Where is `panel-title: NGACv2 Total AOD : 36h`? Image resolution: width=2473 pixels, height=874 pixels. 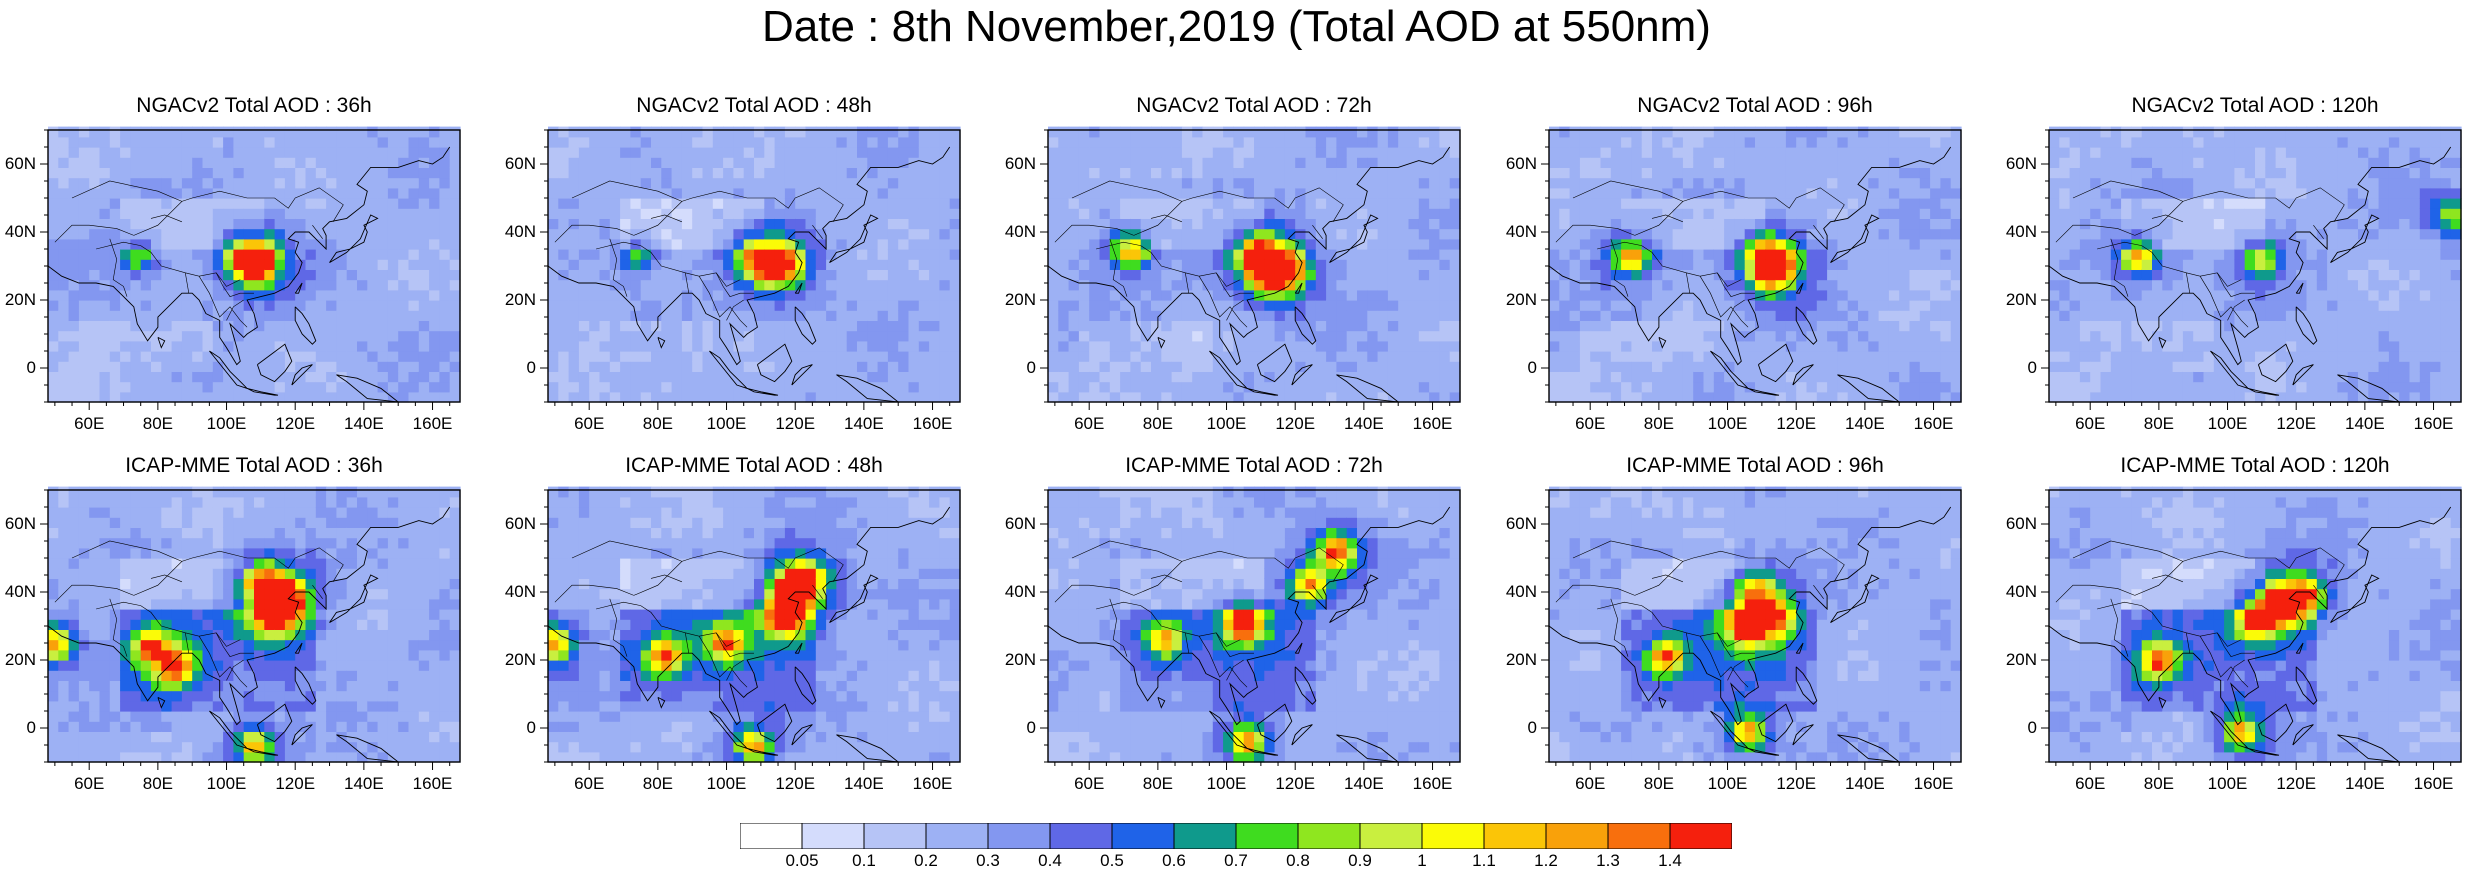 panel-title: NGACv2 Total AOD : 36h is located at coordinates (254, 105).